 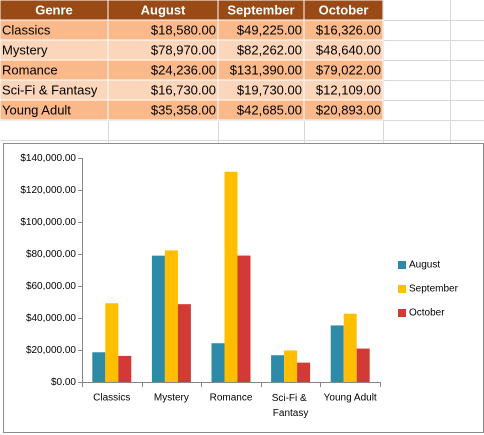 I want to click on y-tick-label: $140,000.00, so click(x=48, y=158).